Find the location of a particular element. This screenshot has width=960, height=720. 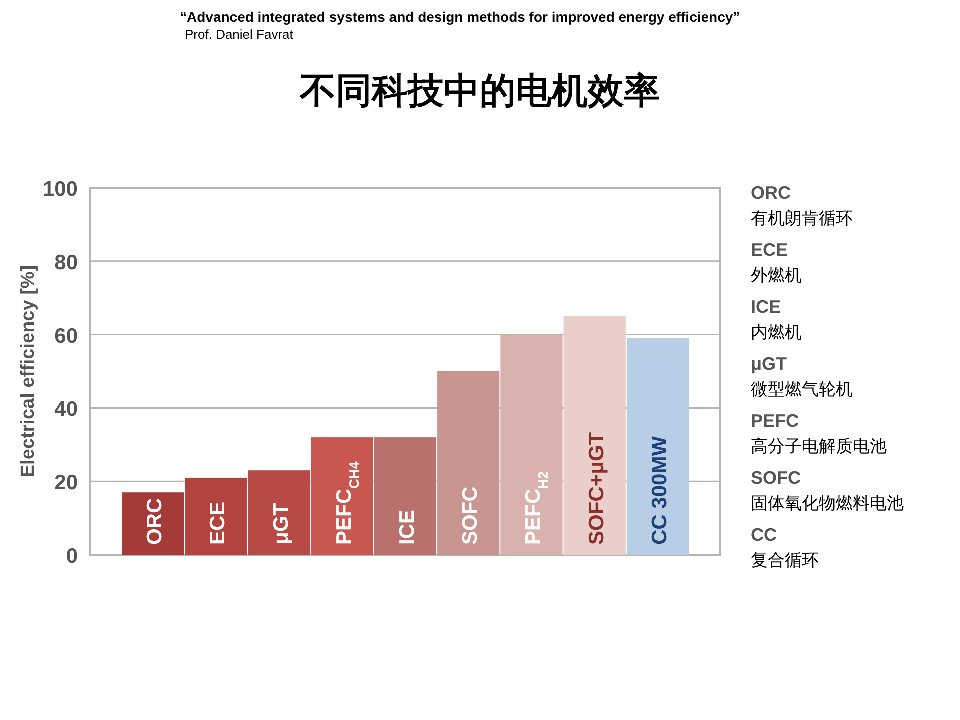

text: ICE is located at coordinates (766, 307).